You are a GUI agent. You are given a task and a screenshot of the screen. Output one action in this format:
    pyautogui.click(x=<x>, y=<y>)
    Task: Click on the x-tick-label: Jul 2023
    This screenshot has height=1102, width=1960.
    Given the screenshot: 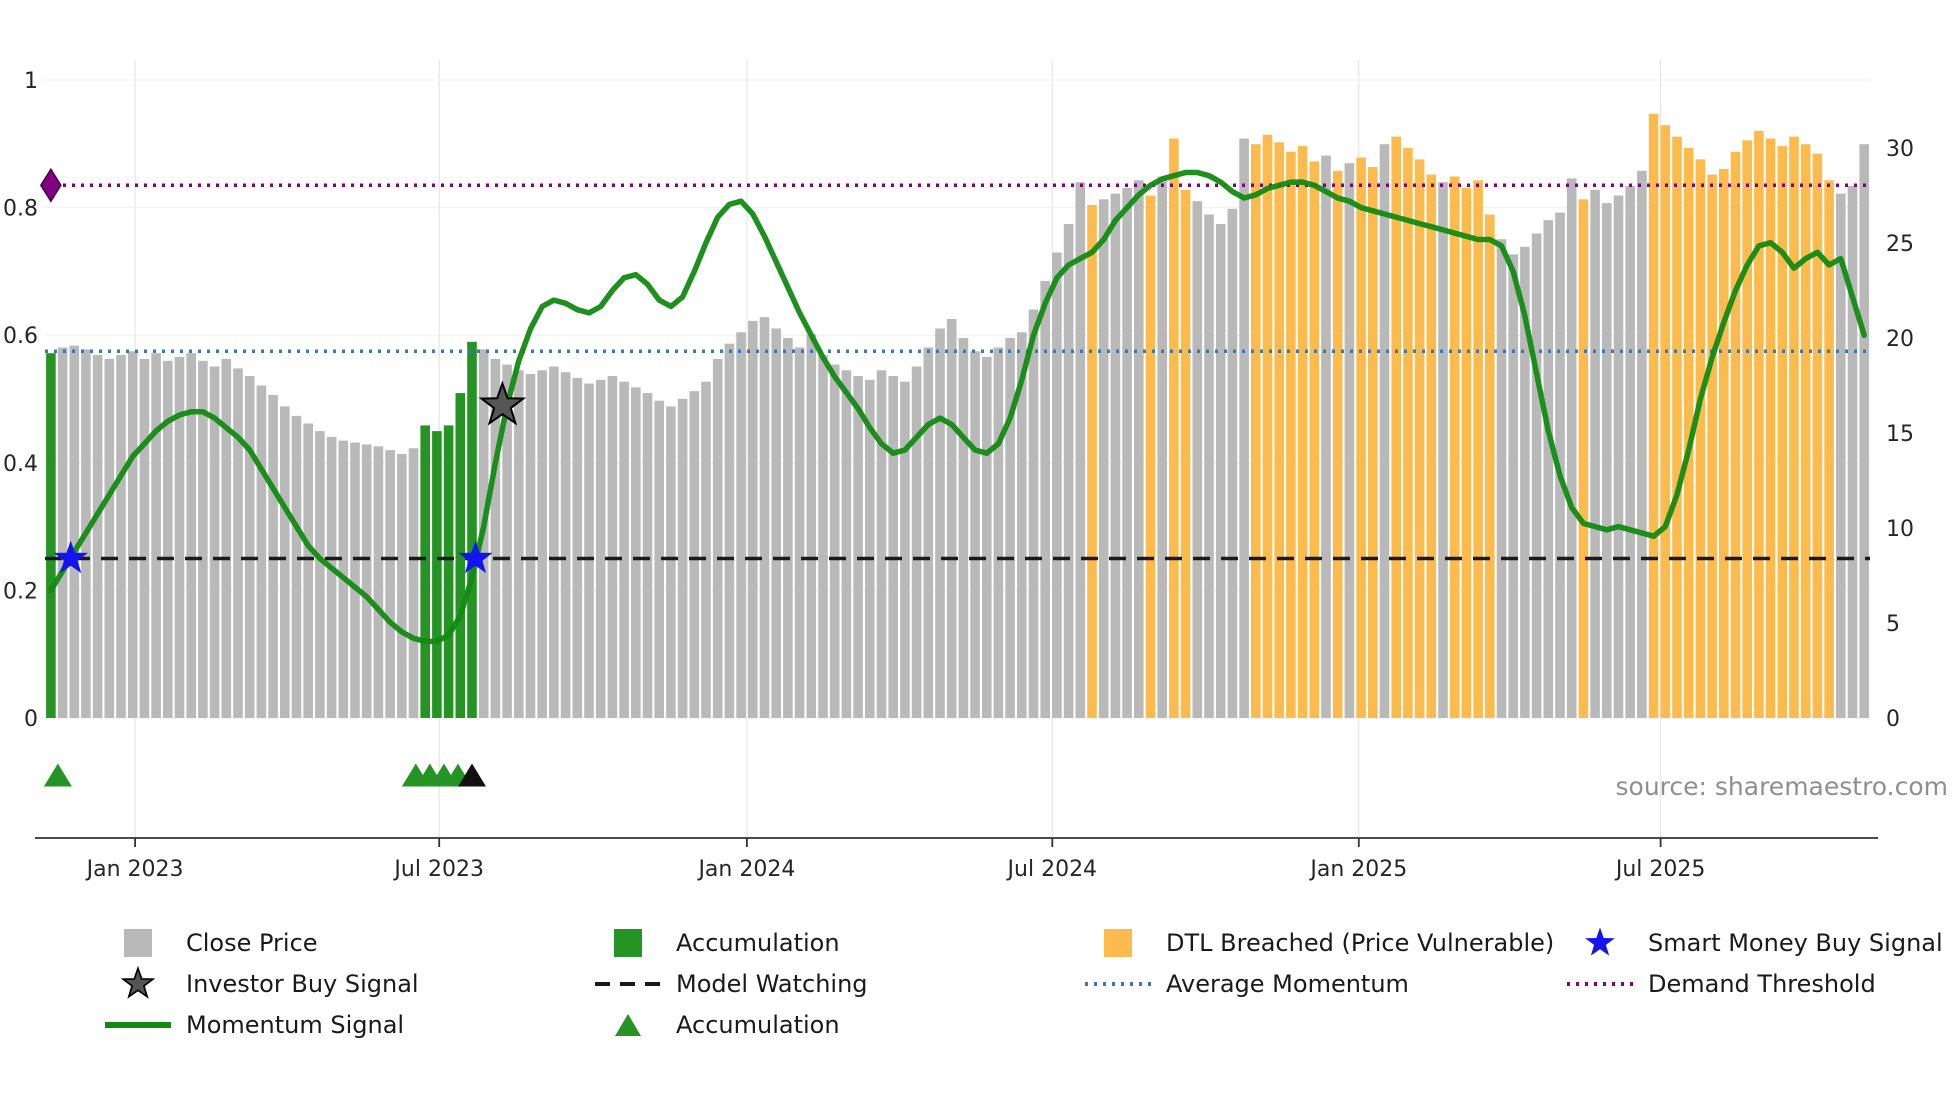 What is the action you would take?
    pyautogui.click(x=438, y=869)
    